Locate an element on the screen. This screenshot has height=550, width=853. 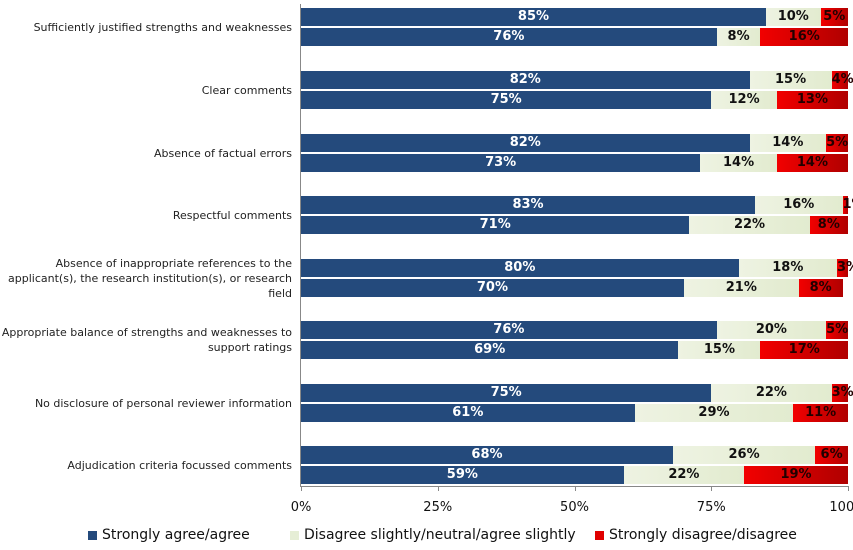
bar-segment: 73% is located at coordinates (501, 163).